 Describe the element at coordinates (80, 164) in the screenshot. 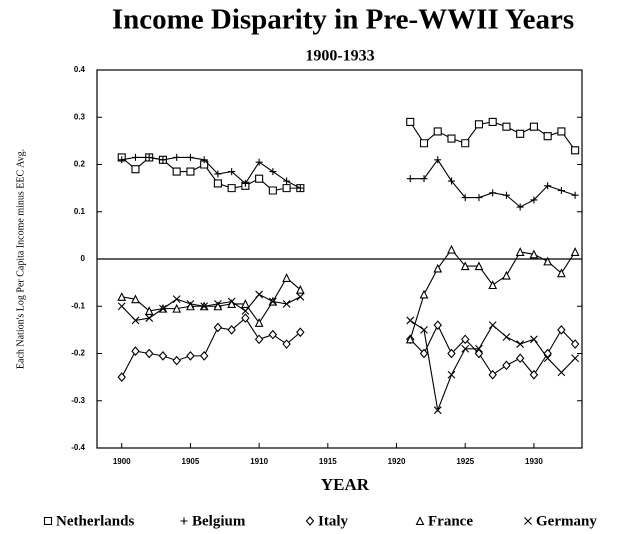

I see `y-tick-label: 0.2` at that location.